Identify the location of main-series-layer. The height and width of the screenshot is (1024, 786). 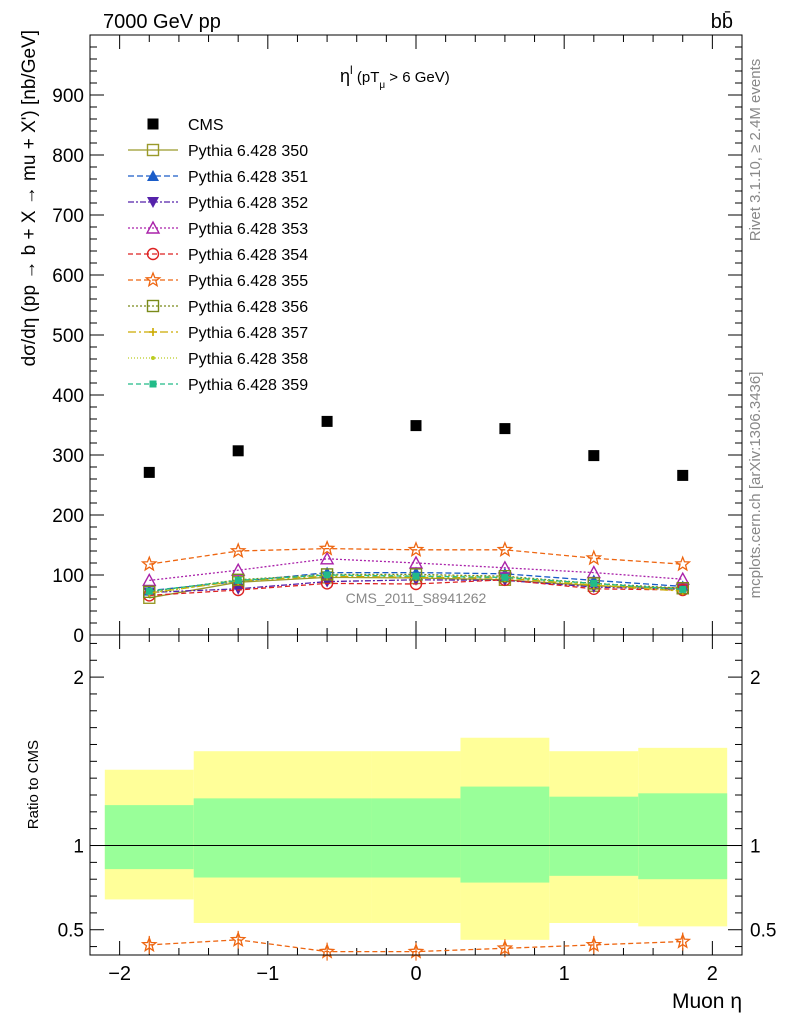
(416, 509).